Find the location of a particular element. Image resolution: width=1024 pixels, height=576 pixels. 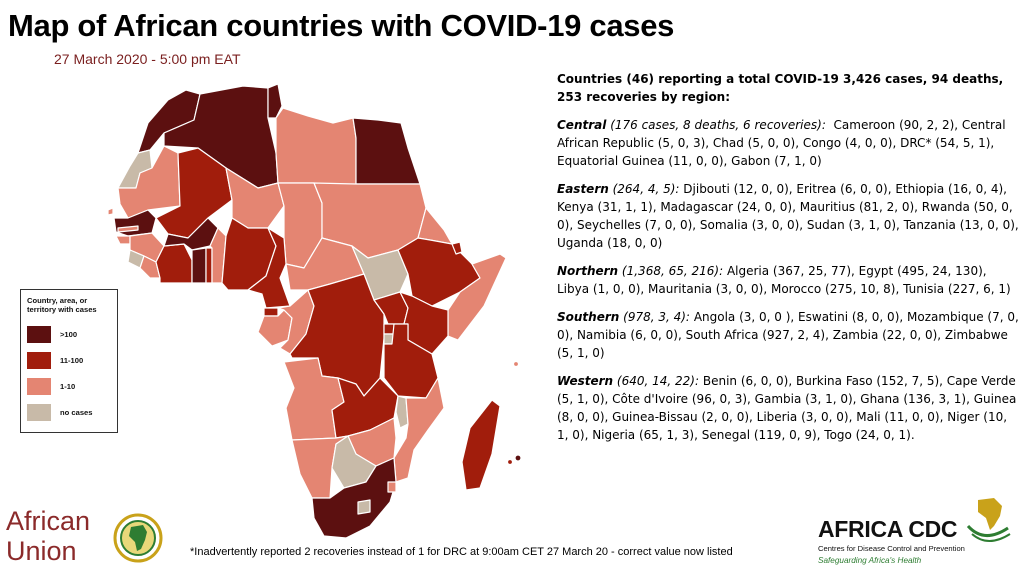

african-union-logo: African Union is located at coordinates (86, 536).